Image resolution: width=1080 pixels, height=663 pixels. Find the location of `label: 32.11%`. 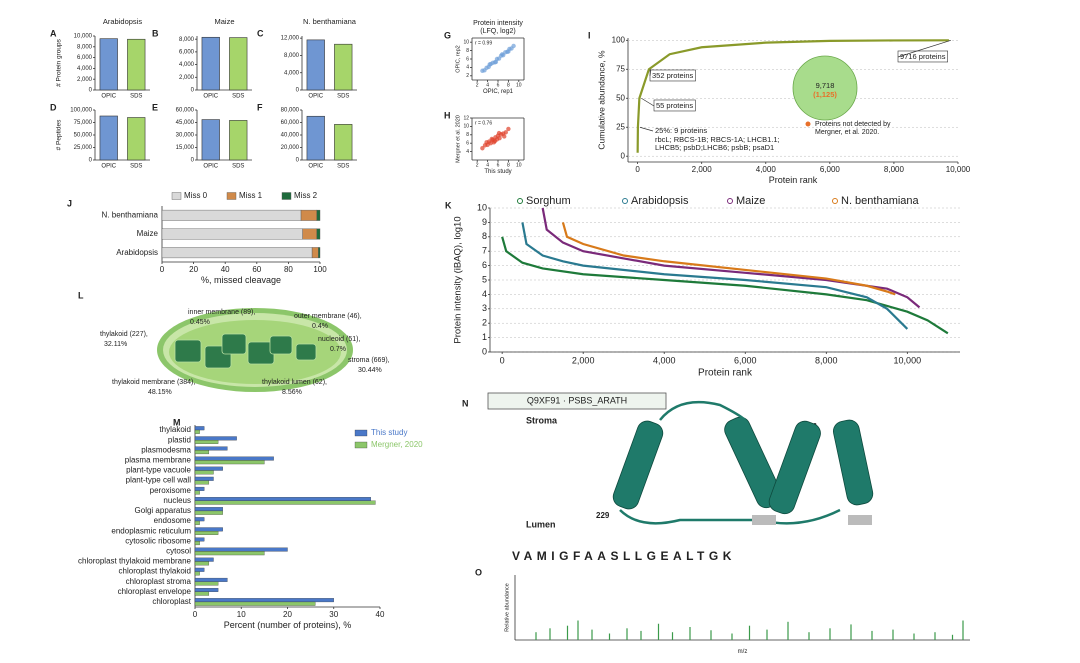

label: 32.11% is located at coordinates (115, 344).